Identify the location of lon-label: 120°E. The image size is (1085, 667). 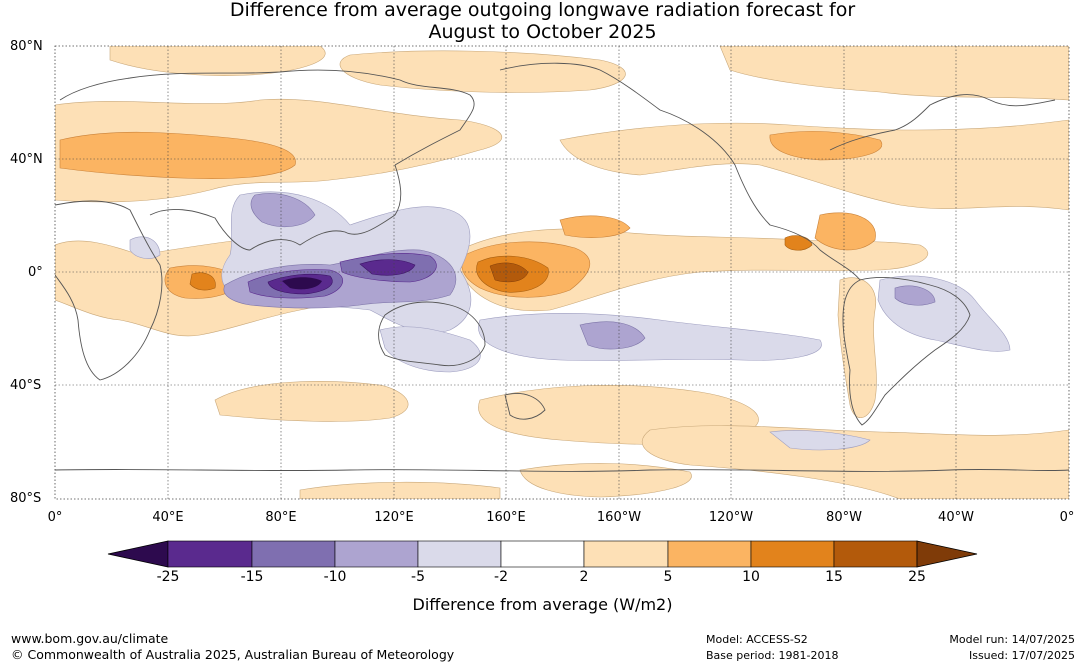
(394, 517).